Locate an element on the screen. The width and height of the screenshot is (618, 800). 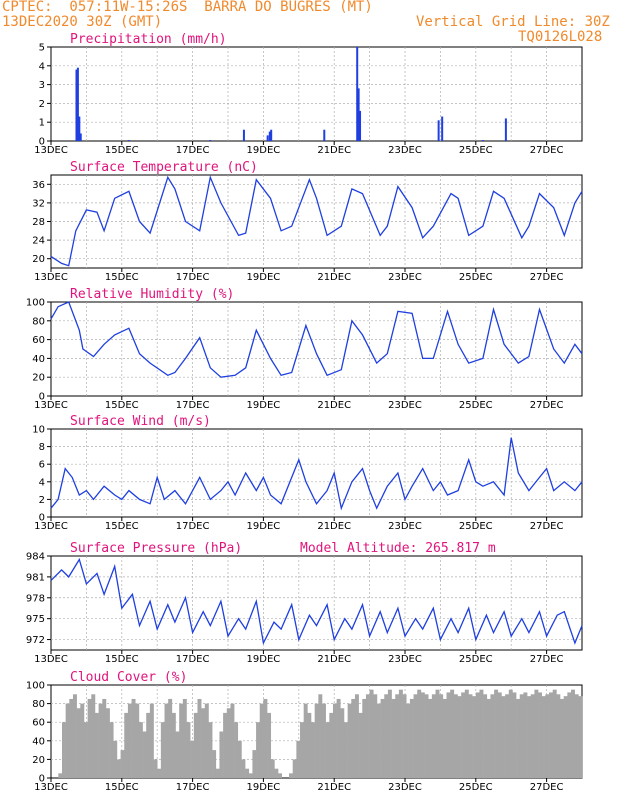
y-tick-label: 20 is located at coordinates (38, 378).